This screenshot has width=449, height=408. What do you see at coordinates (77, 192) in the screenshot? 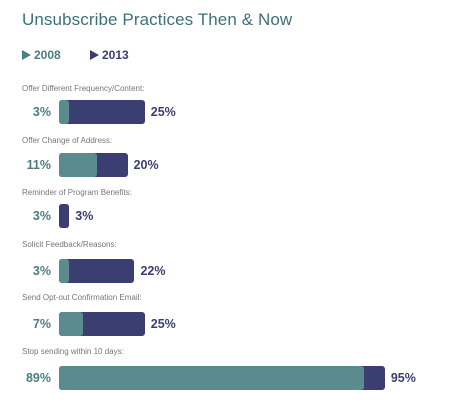
I see `category-label: Reminder of Program Benefits:` at bounding box center [77, 192].